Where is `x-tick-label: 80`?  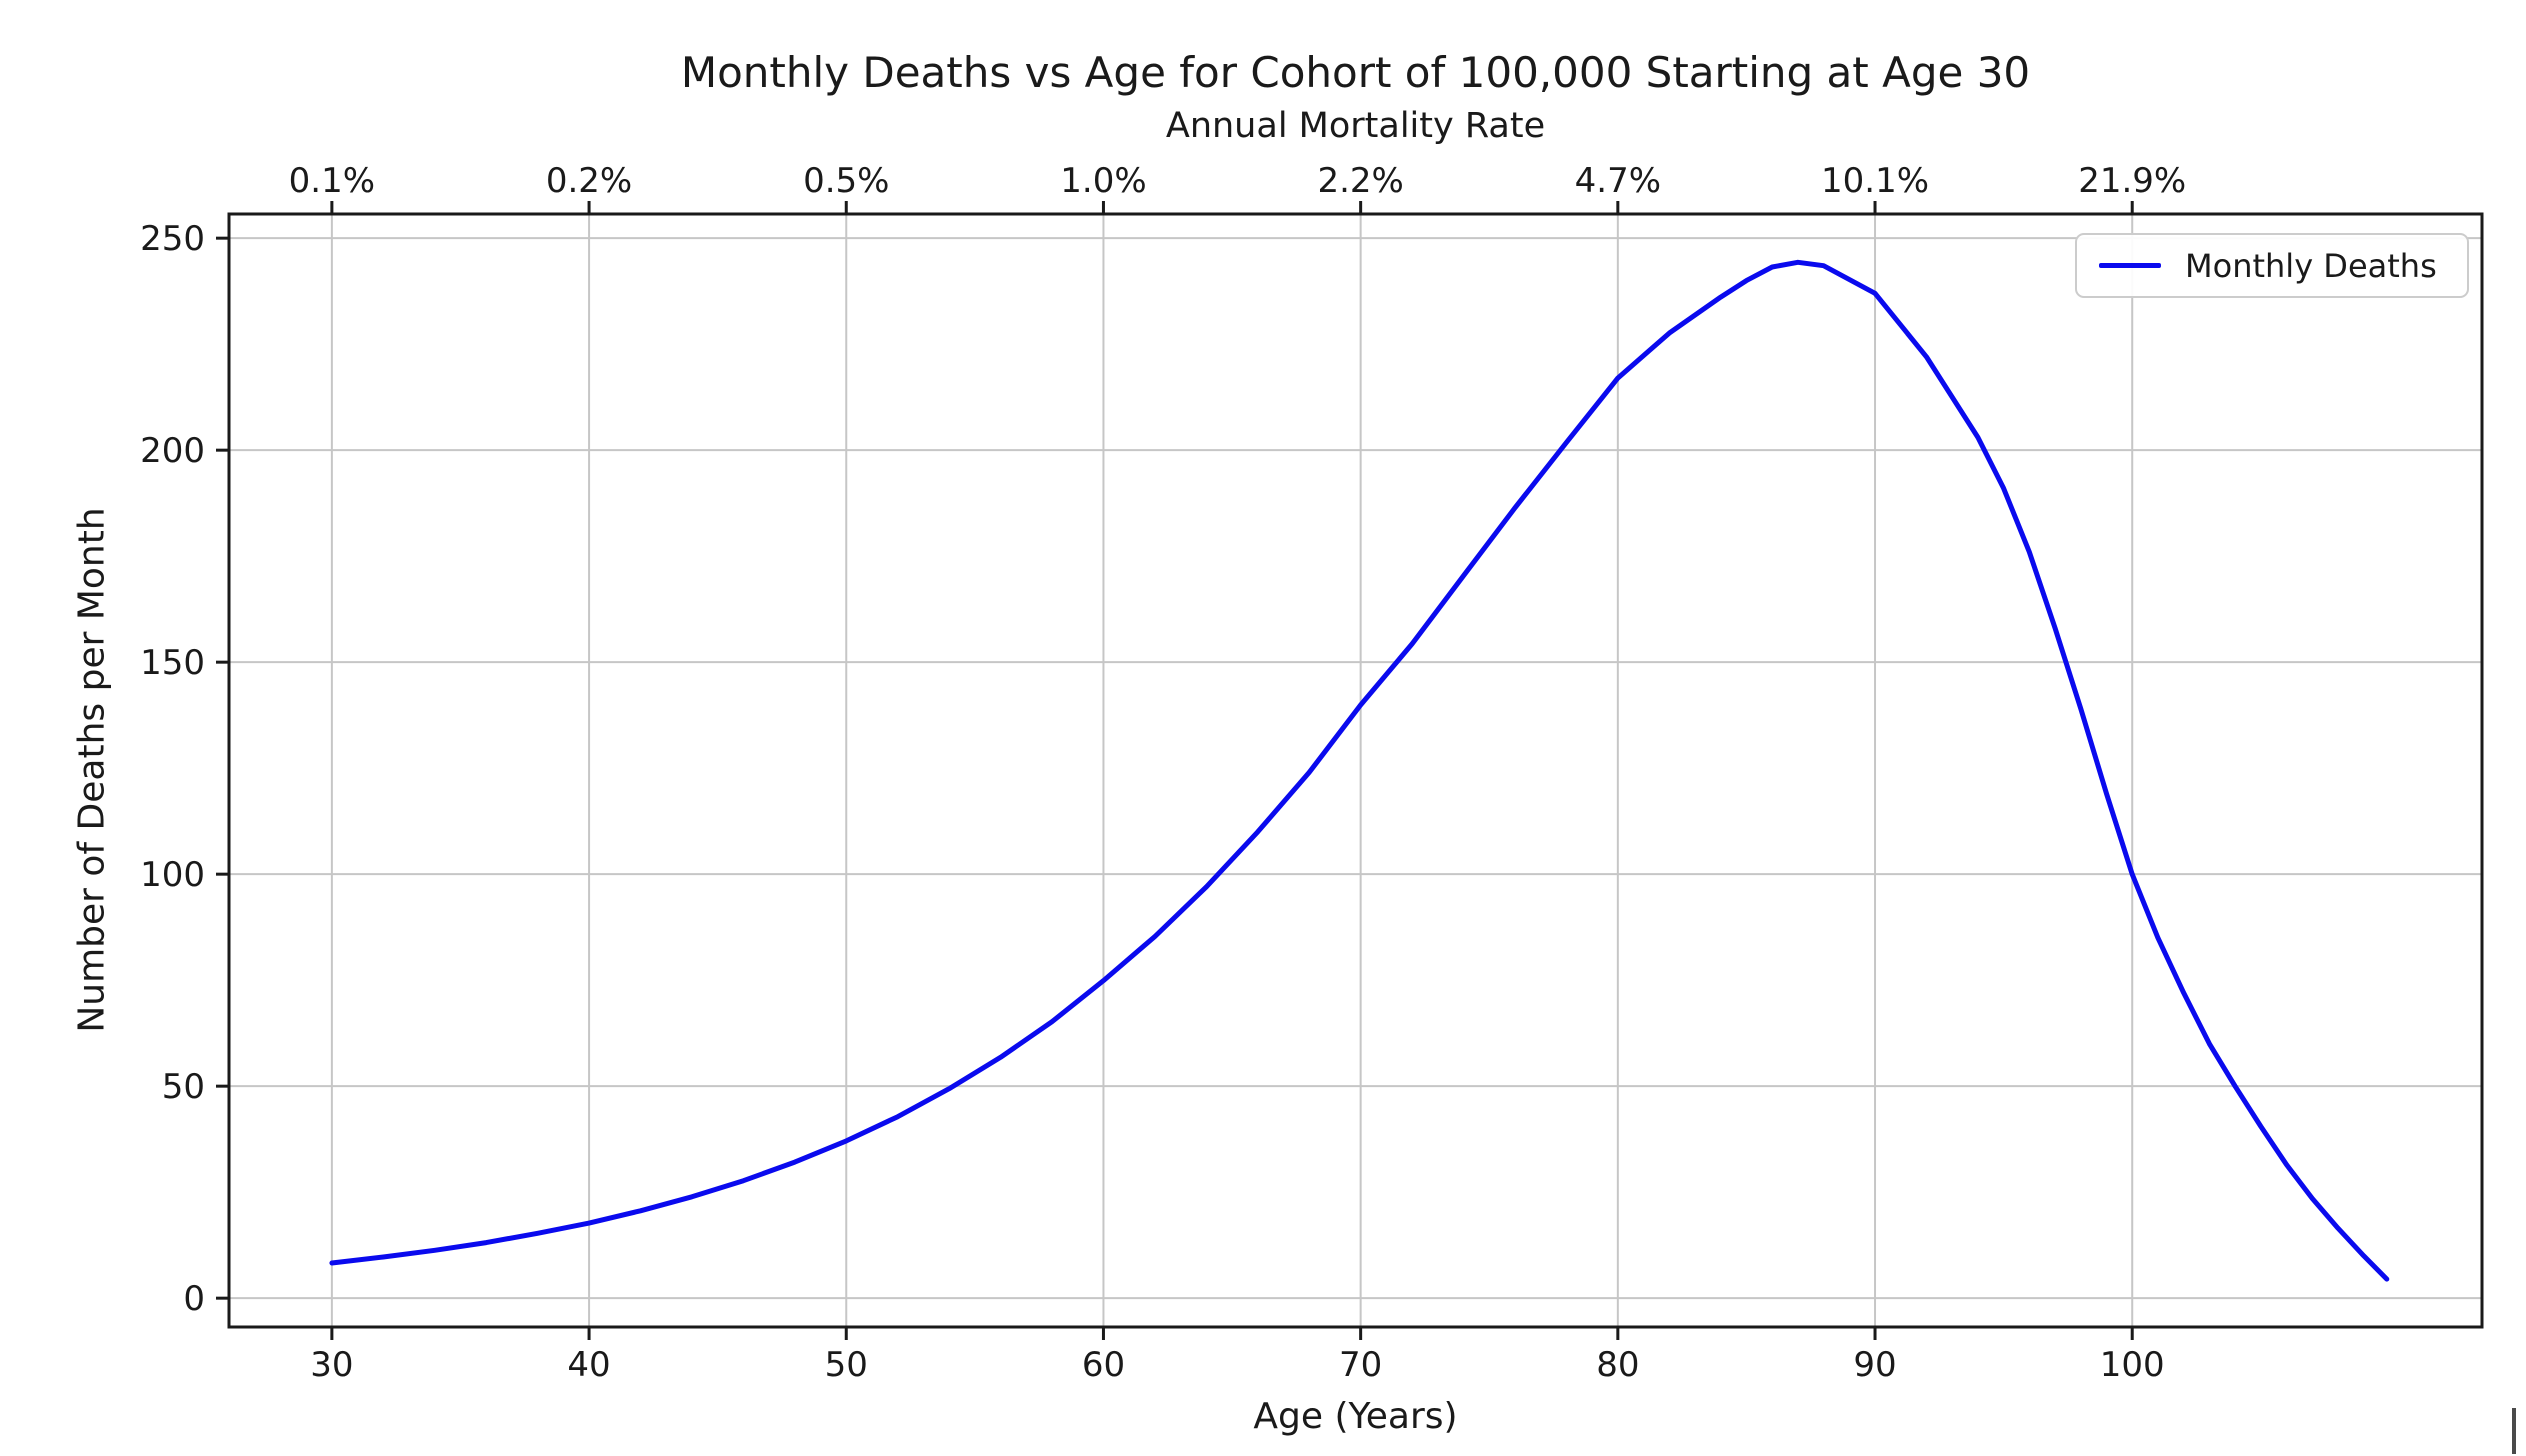
x-tick-label: 80 is located at coordinates (1617, 1365).